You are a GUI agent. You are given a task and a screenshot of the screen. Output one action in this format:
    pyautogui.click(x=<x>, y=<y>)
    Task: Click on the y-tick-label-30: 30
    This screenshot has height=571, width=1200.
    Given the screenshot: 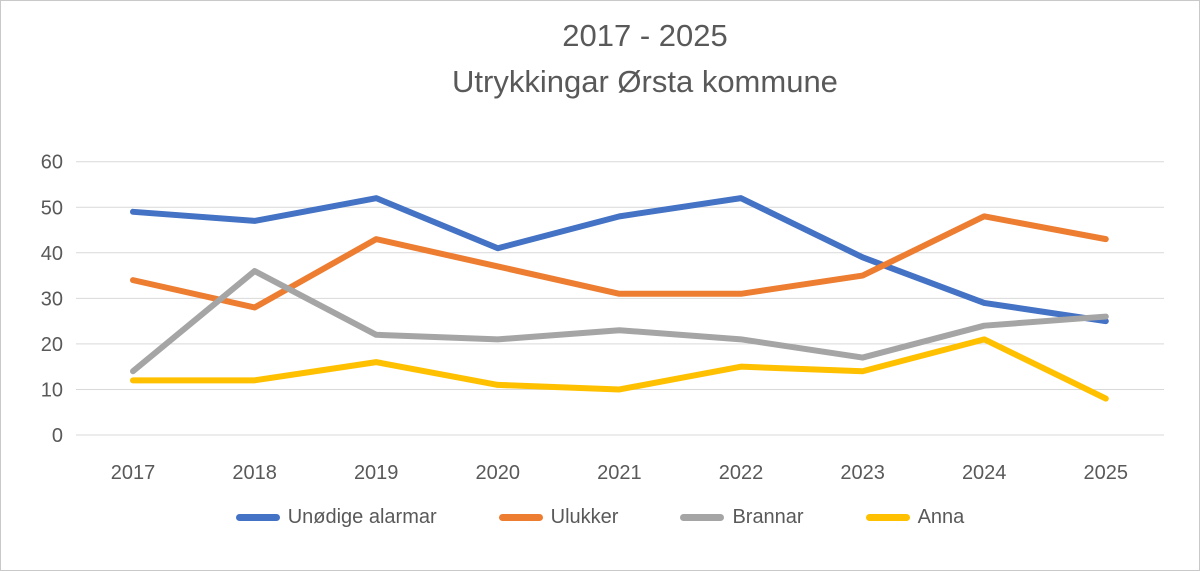 What is the action you would take?
    pyautogui.click(x=52, y=299)
    